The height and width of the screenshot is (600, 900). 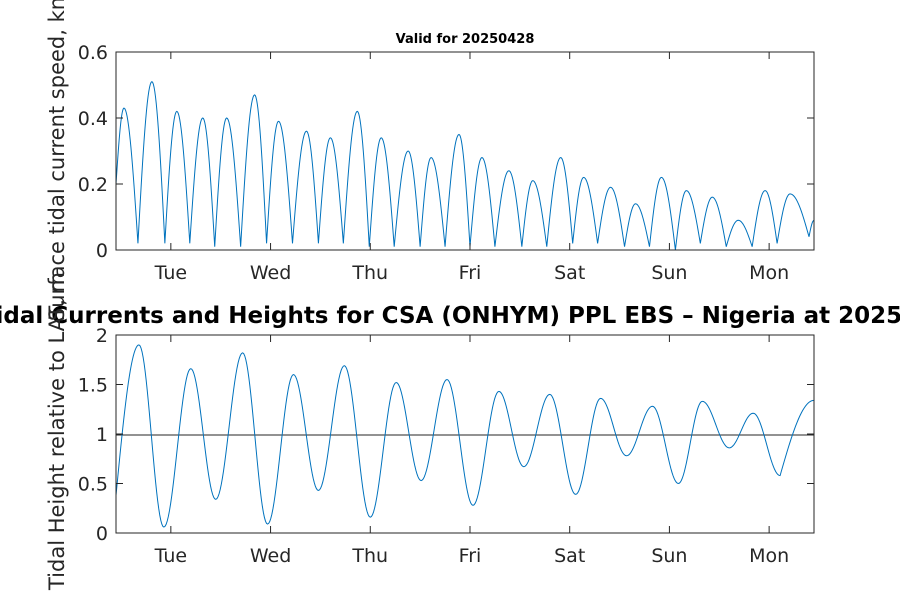 I want to click on y-tick-label: 0.6, so click(x=93, y=53).